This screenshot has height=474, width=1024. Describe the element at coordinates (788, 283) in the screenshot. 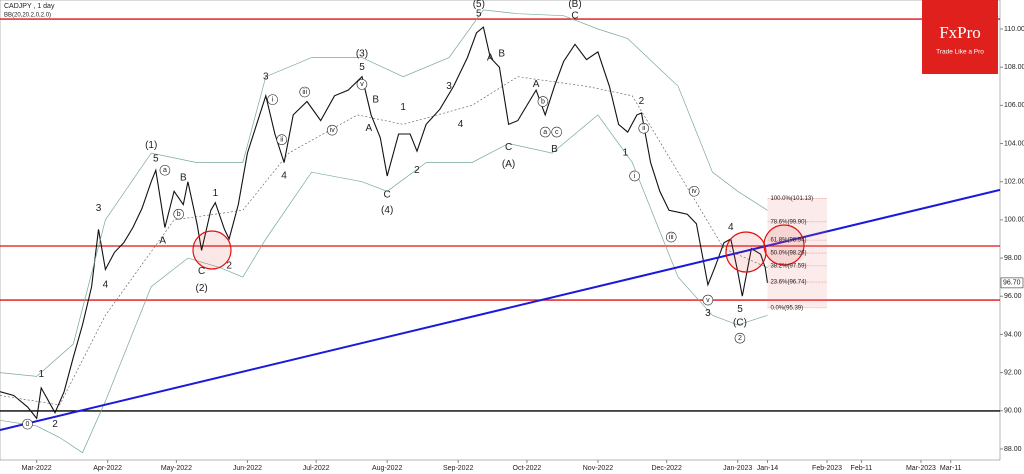

I see `fib-label: 23.6%(96.74)` at that location.